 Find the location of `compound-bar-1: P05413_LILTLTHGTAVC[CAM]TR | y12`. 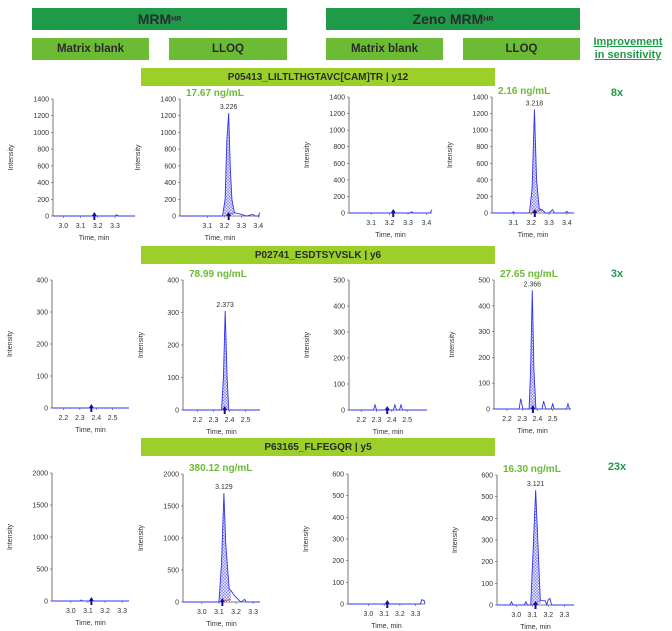

compound-bar-1: P05413_LILTLTHGTAVC[CAM]TR | y12 is located at coordinates (318, 77).